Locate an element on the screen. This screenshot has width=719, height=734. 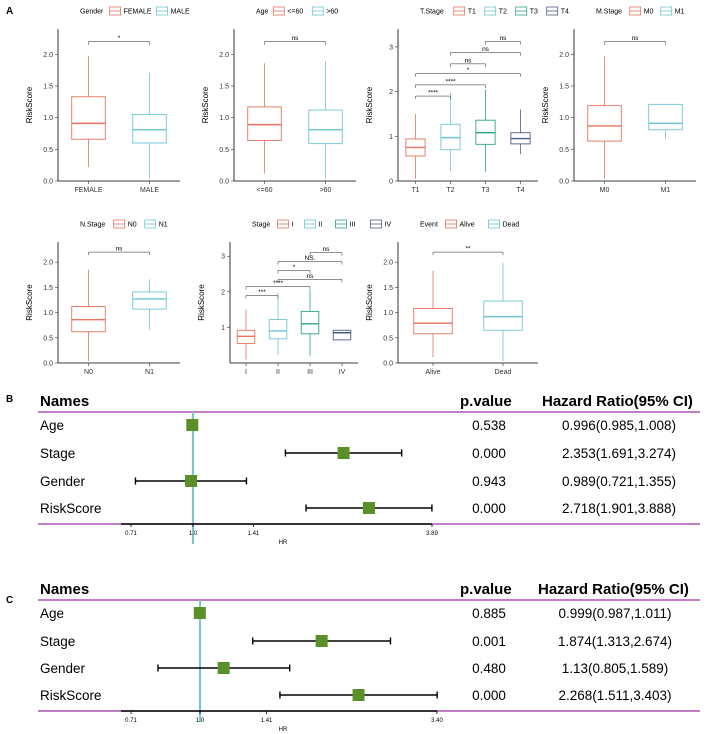
x-tick-label: N0 is located at coordinates (88, 372).